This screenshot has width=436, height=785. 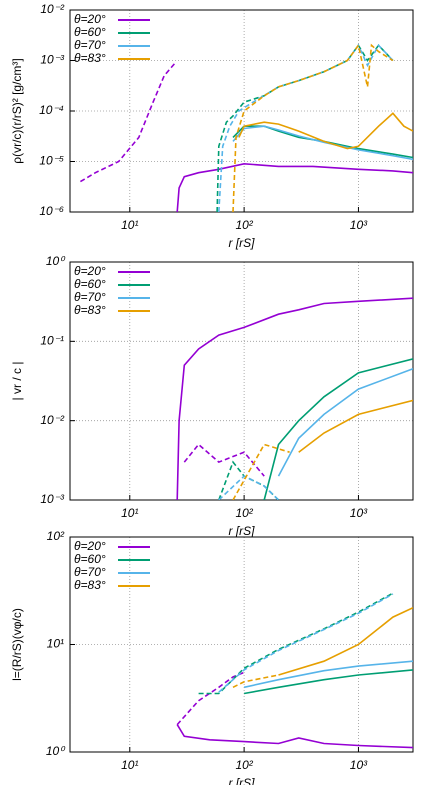 What do you see at coordinates (17, 644) in the screenshot?
I see `y-axis-label: l=(R/rS)(vφ/c)` at bounding box center [17, 644].